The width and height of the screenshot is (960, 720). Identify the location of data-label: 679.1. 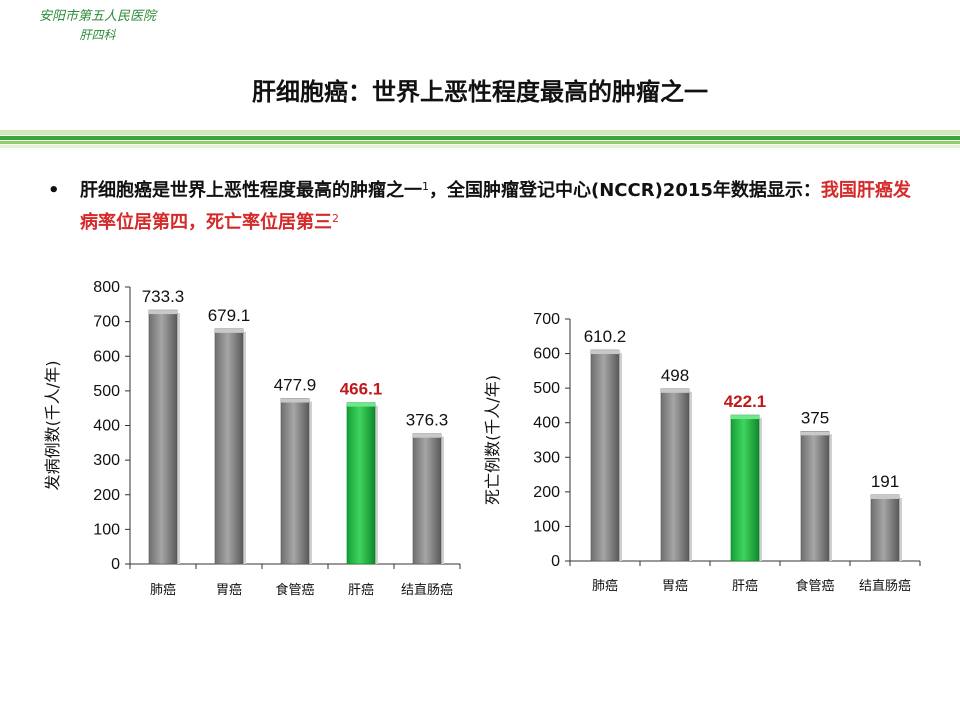
(229, 315).